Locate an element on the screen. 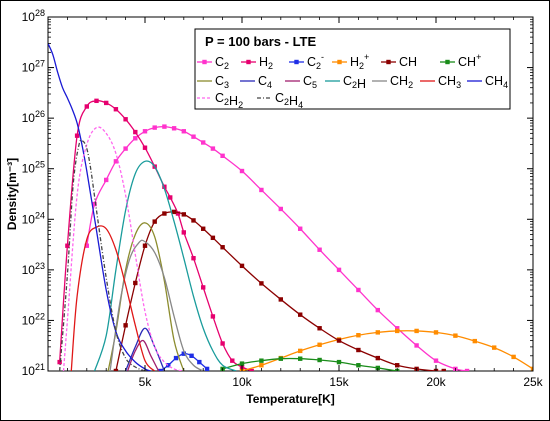  legend-entry-ch: CH+ is located at coordinates (460, 60).